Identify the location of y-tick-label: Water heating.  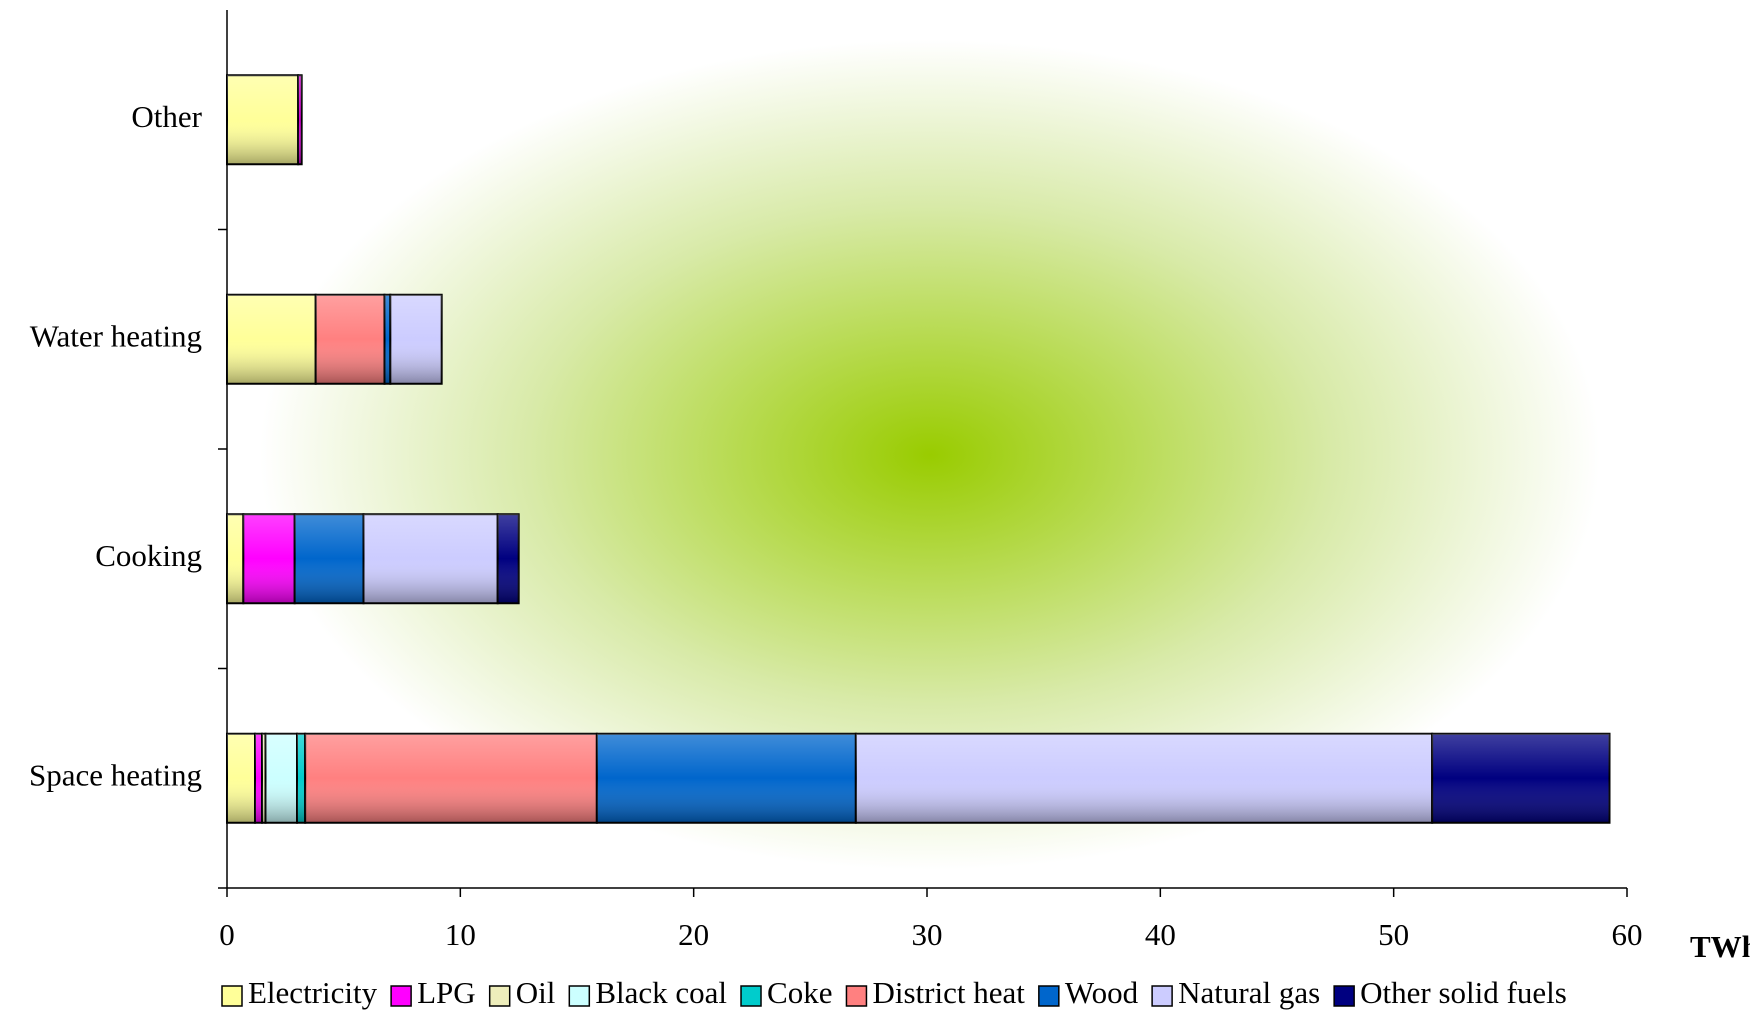
(116, 335).